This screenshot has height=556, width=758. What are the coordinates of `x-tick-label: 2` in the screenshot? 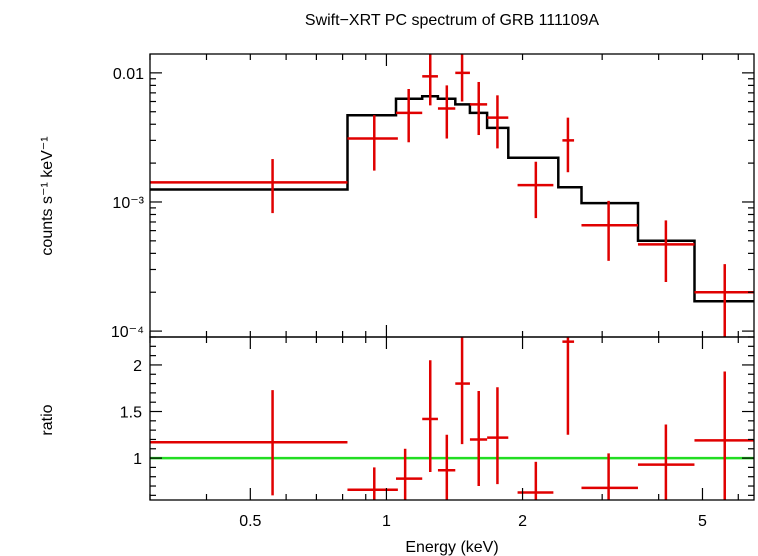 It's located at (522, 521).